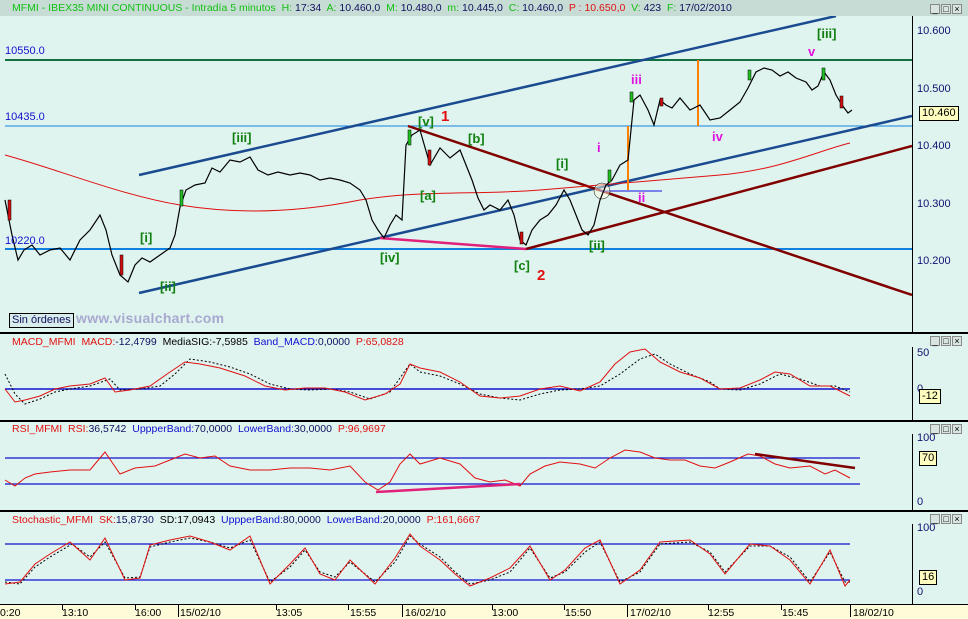 Image resolution: width=968 pixels, height=619 pixels. Describe the element at coordinates (390, 257) in the screenshot. I see `svg-text: [iv]` at that location.